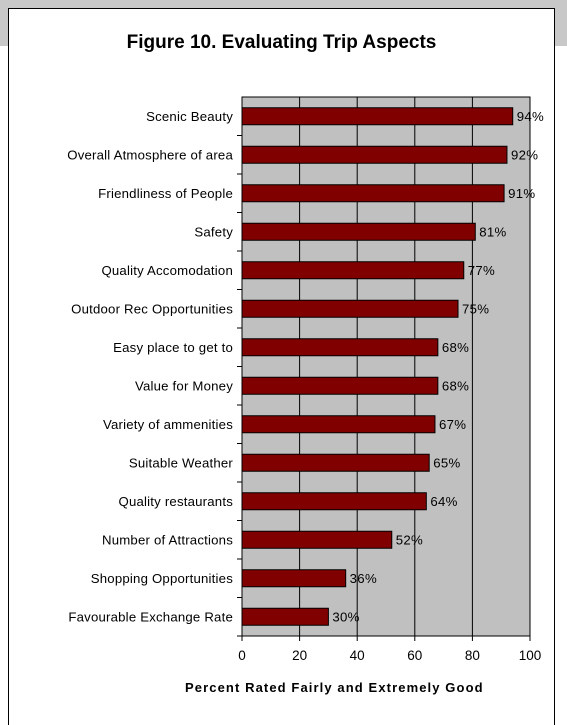 The image size is (567, 725). I want to click on value-label: 52%, so click(409, 539).